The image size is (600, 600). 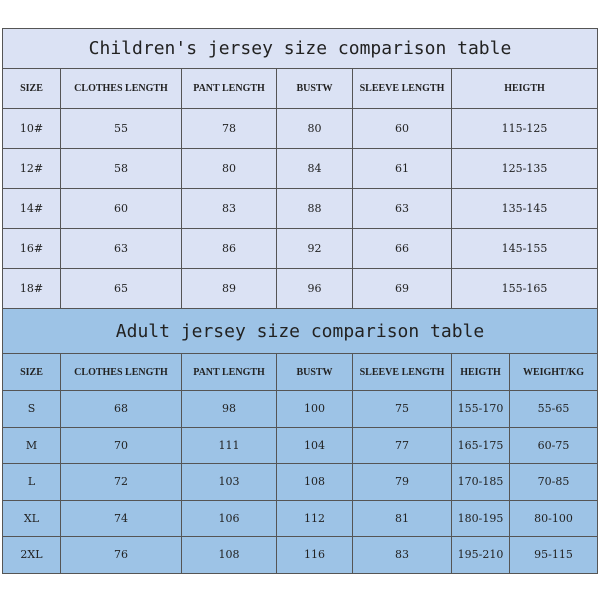 What do you see at coordinates (553, 555) in the screenshot?
I see `table-cell: 95-115` at bounding box center [553, 555].